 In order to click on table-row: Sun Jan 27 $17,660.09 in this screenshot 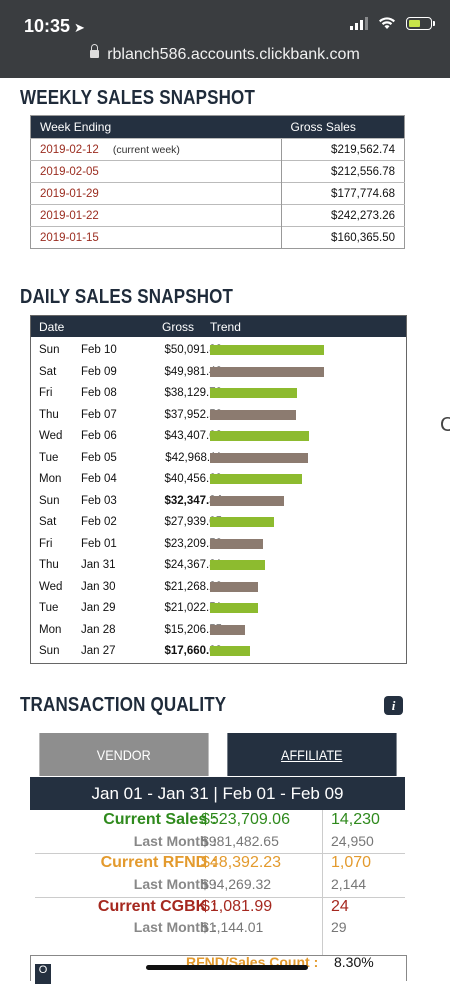, I will do `click(218, 652)`.